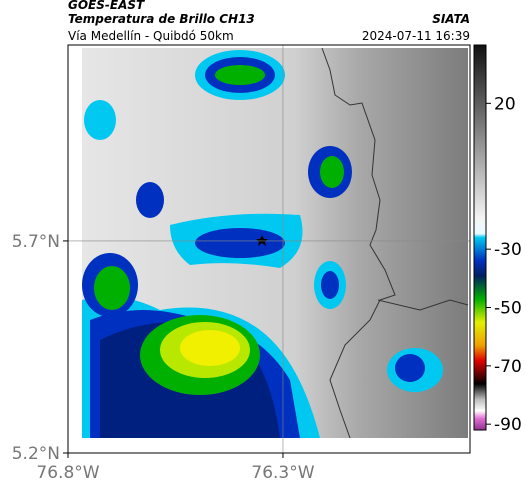 This screenshot has height=491, width=526. Describe the element at coordinates (262, 240) in the screenshot. I see `location-marker` at that location.